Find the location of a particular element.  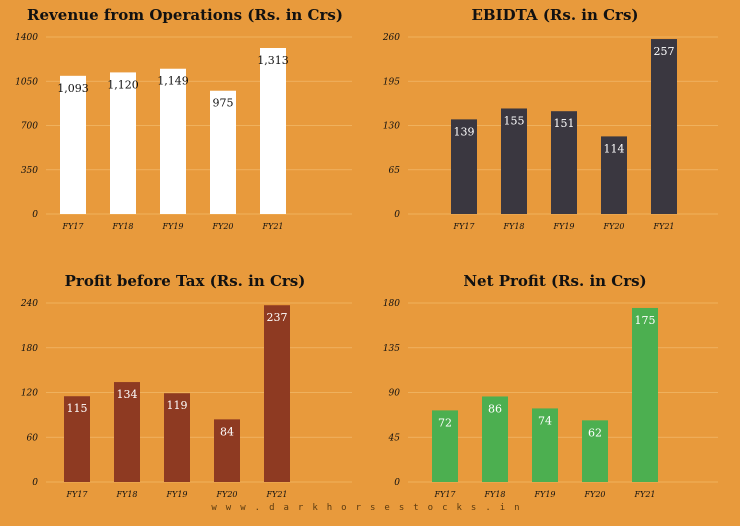

y-tick-label: 65 is located at coordinates (395, 171).